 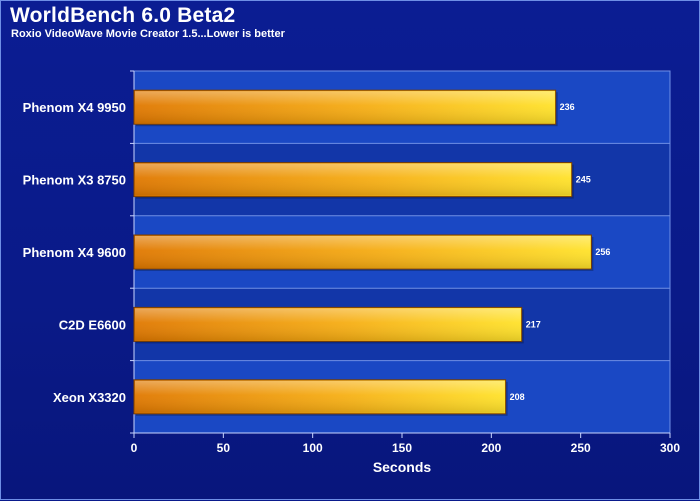 What do you see at coordinates (123, 15) in the screenshot?
I see `chart-title: WorldBench 6.0 Beta2` at bounding box center [123, 15].